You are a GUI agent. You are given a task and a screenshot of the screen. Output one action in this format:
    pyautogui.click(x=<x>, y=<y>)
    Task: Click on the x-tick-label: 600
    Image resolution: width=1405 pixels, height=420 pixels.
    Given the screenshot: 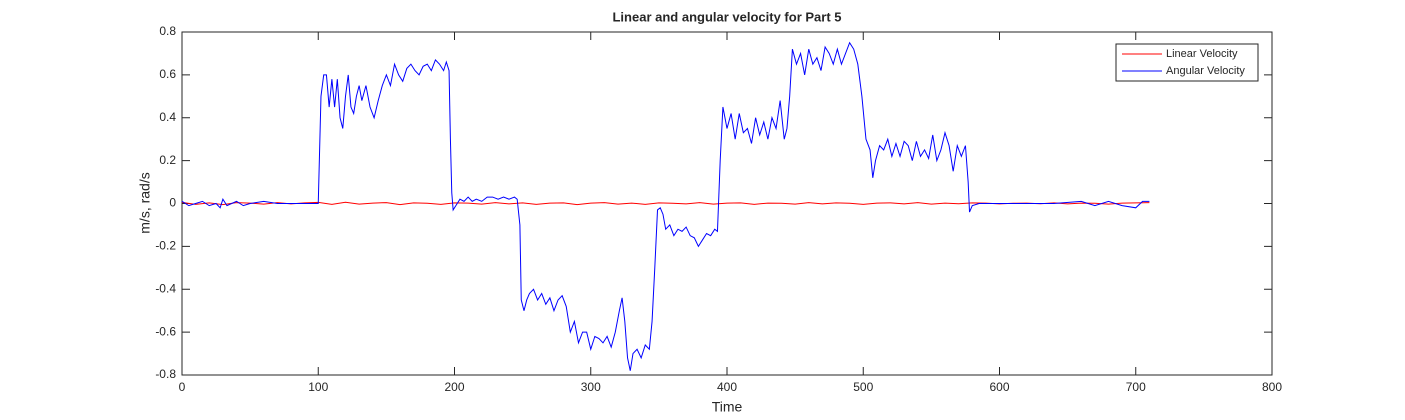 What is the action you would take?
    pyautogui.click(x=999, y=387)
    